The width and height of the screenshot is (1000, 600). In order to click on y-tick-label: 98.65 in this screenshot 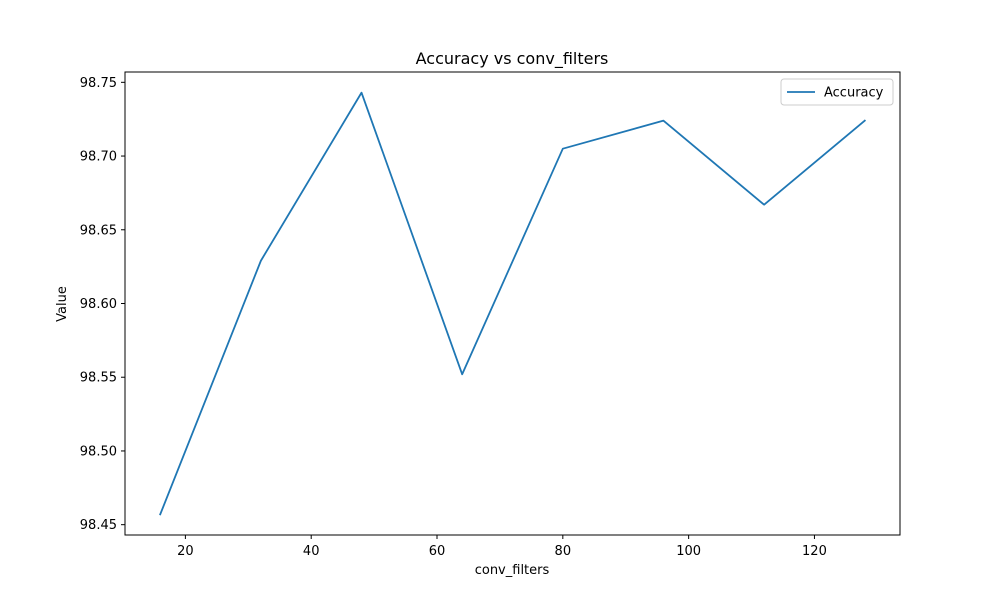, I will do `click(98, 230)`.